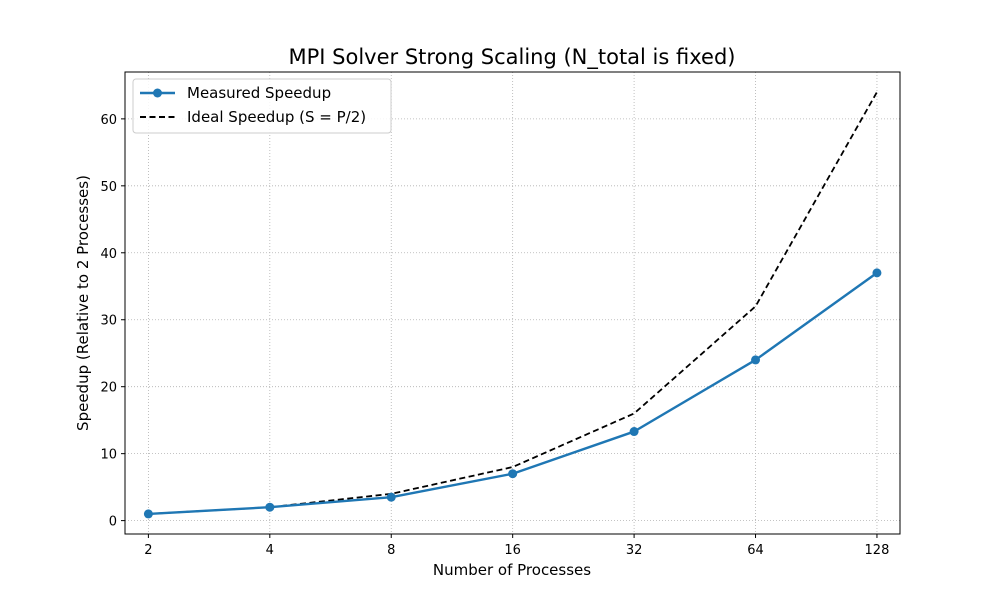 The height and width of the screenshot is (600, 1000). What do you see at coordinates (276, 117) in the screenshot?
I see `legend-ideal-label: Ideal Speedup (S = P/2)` at bounding box center [276, 117].